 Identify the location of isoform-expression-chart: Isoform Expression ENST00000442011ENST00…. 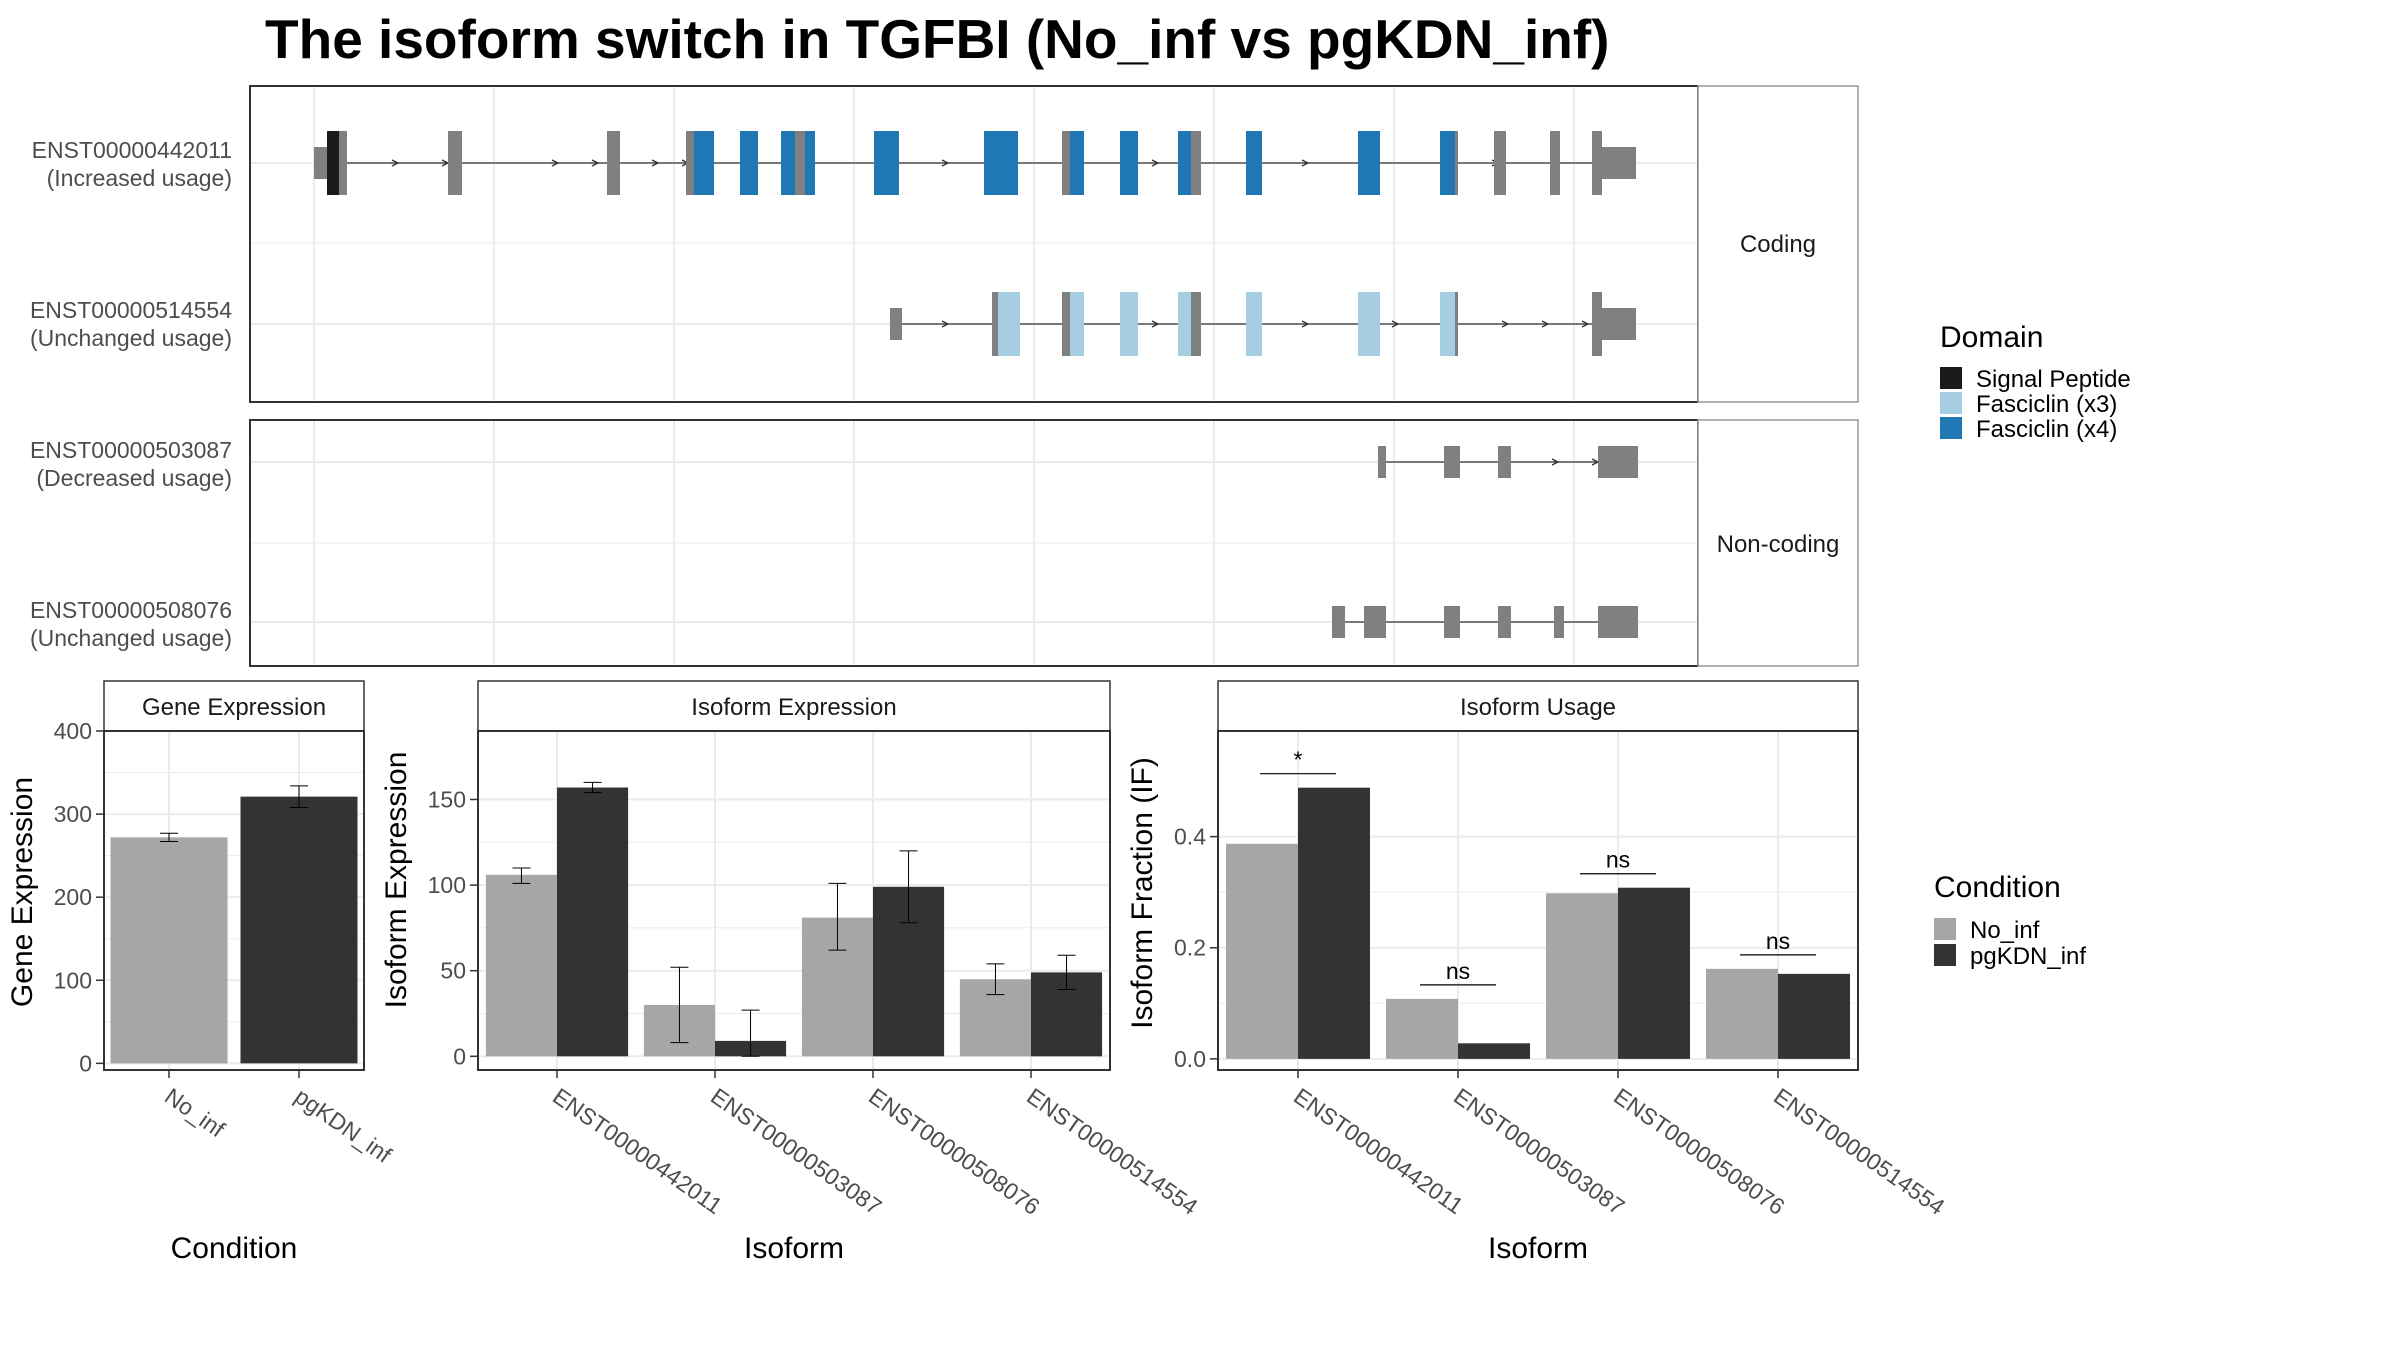
(791, 972).